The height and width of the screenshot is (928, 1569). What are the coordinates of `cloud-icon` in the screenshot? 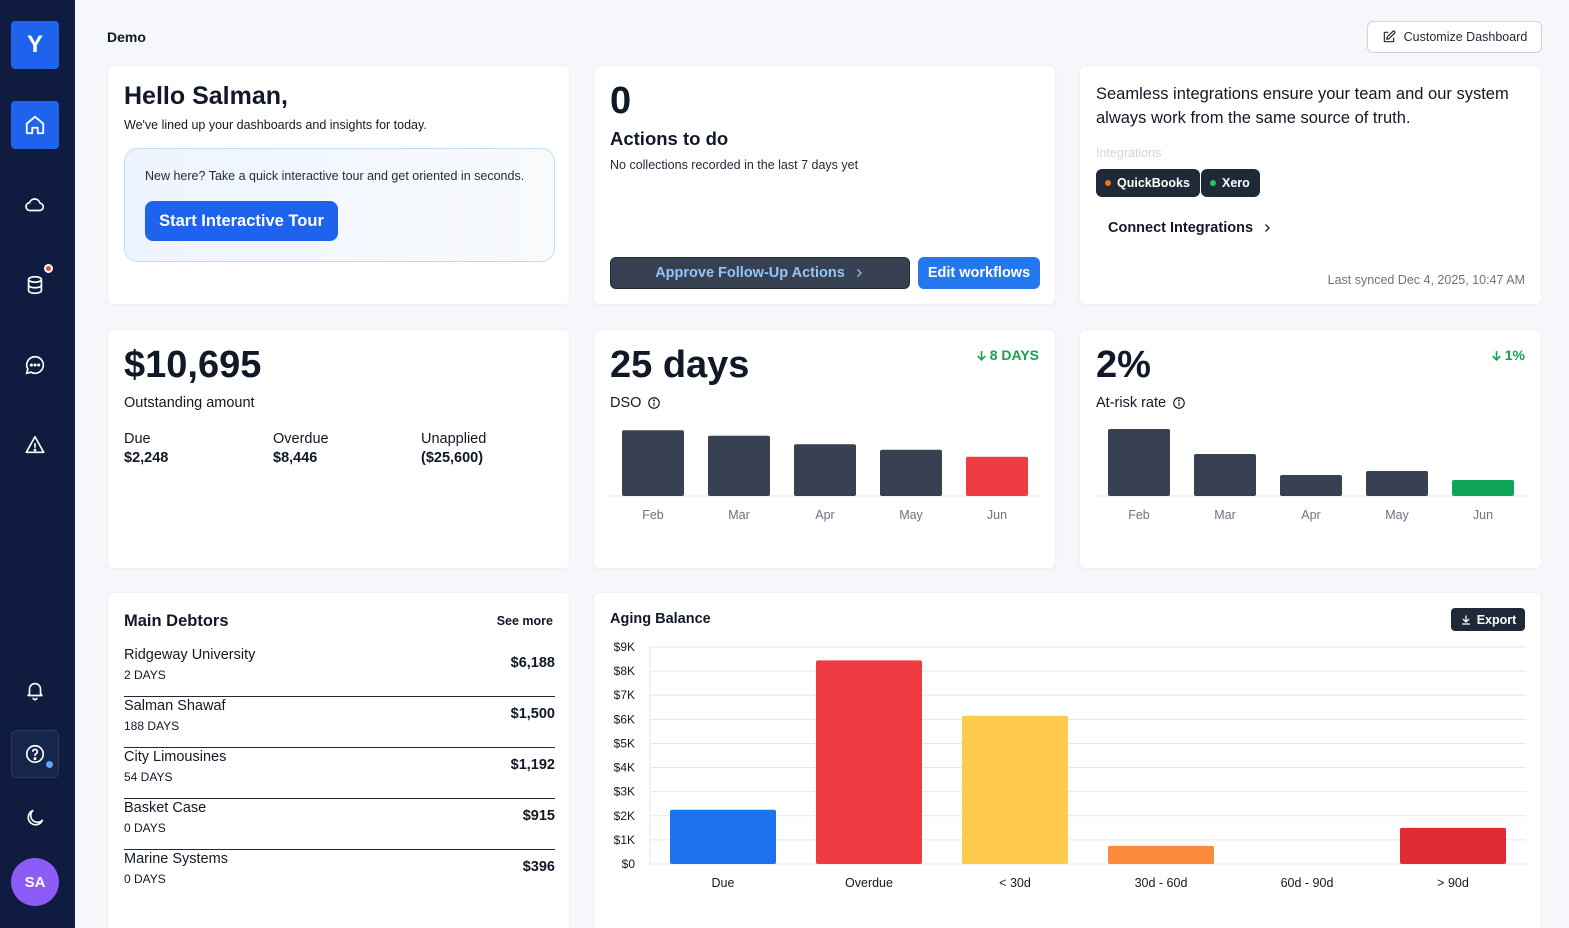 It's located at (35, 205).